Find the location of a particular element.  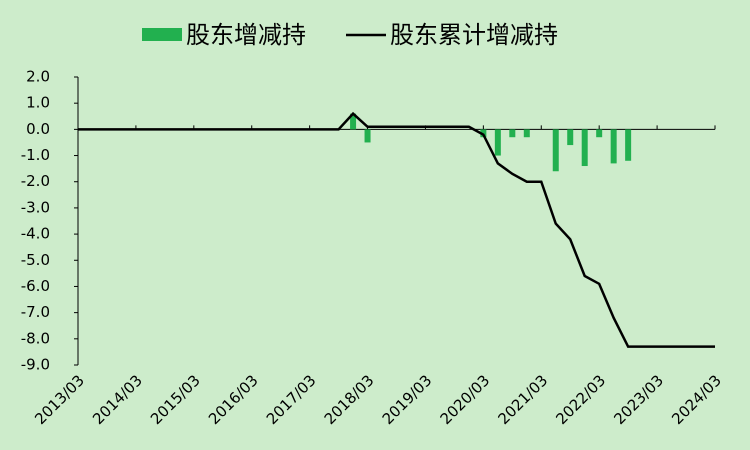

y-tick-label: -5.0 is located at coordinates (35, 260).